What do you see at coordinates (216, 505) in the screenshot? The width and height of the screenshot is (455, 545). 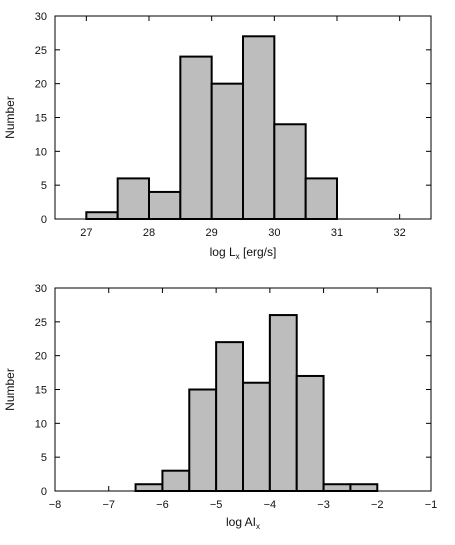 I see `ai-x-tick-label: −5` at bounding box center [216, 505].